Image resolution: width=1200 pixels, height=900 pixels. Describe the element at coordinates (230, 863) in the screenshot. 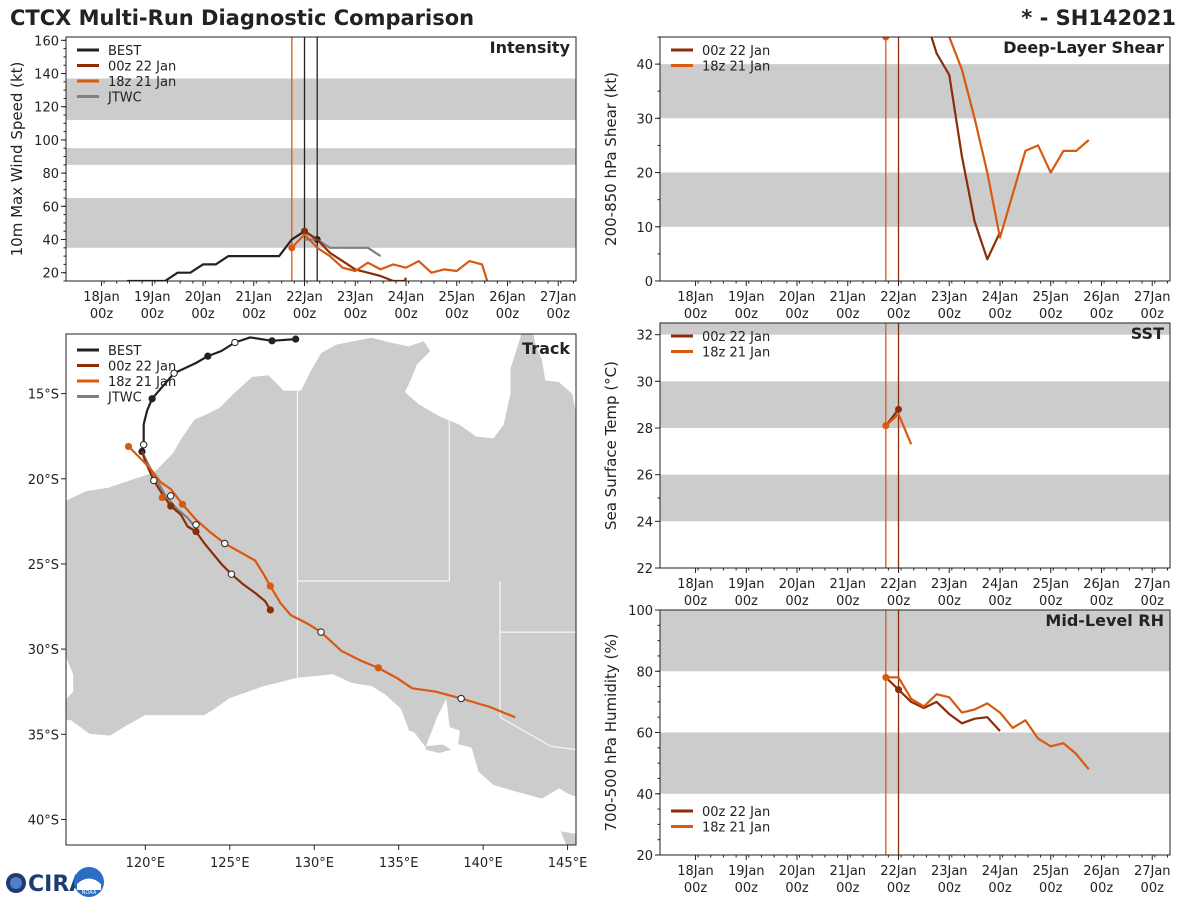

I see `track-lon-label: 125°E` at that location.